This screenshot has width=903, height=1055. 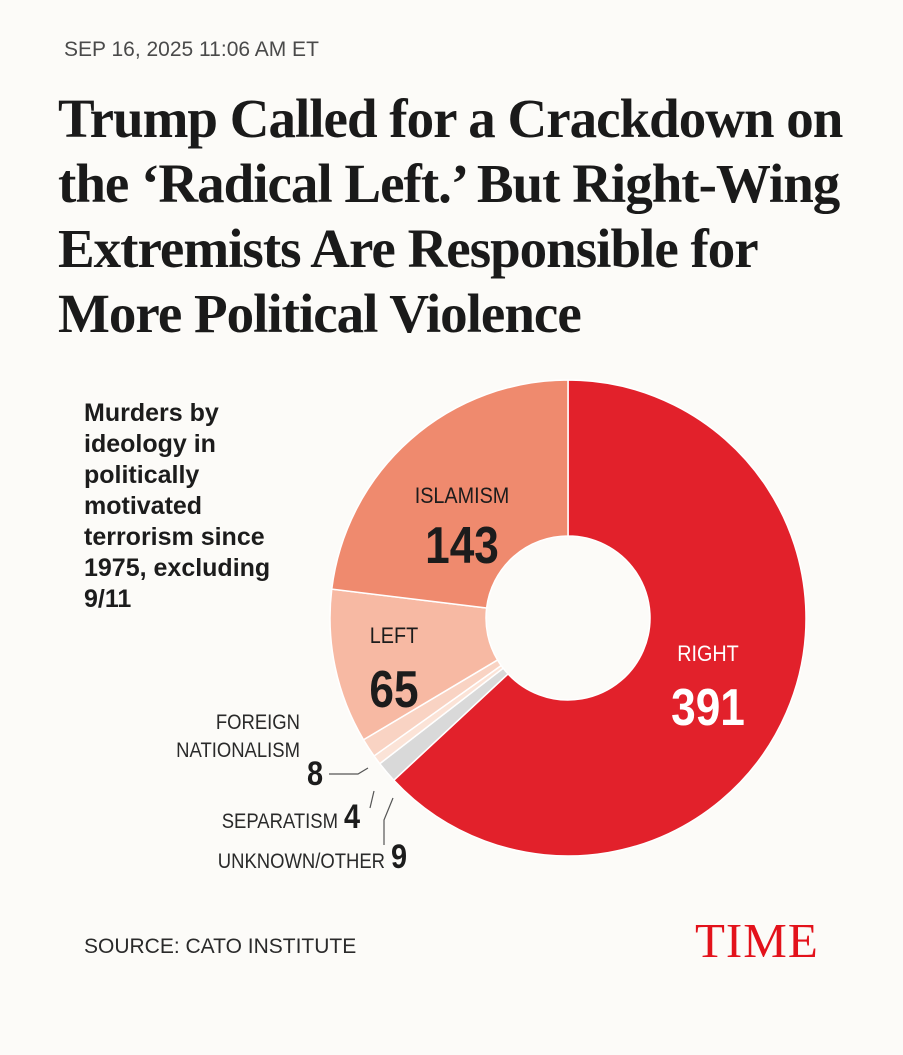 I want to click on leader-foreign-nationalism, so click(x=349, y=771).